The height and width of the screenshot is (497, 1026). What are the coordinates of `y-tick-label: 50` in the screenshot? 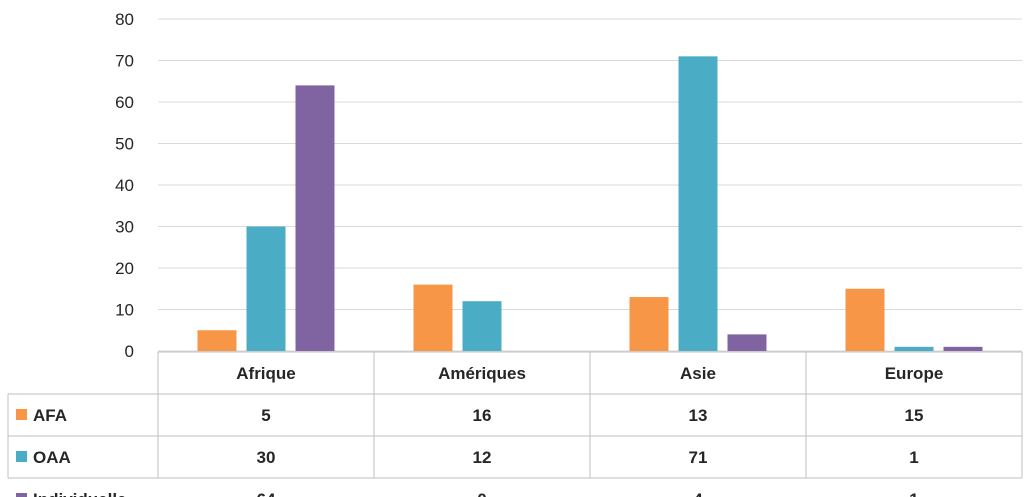 It's located at (124, 144).